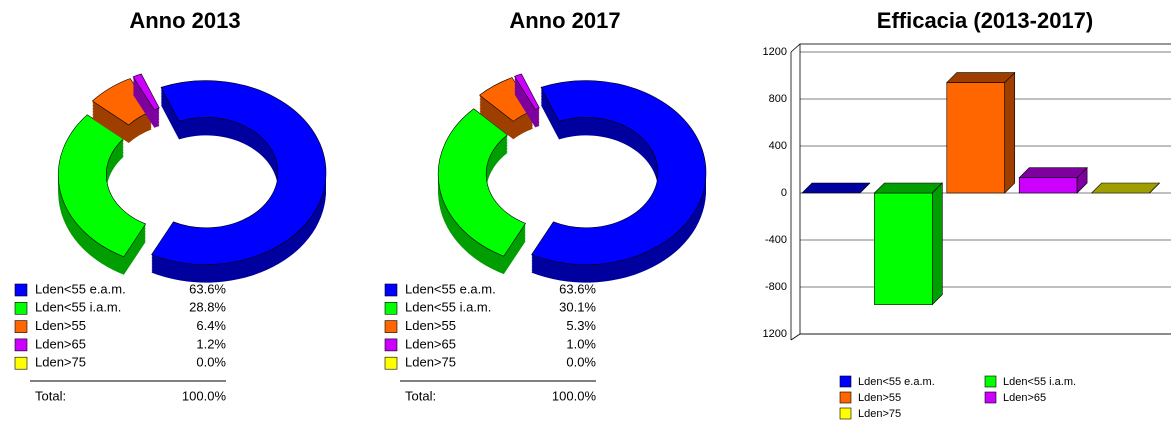 This screenshot has height=427, width=1171. What do you see at coordinates (776, 240) in the screenshot?
I see `y-tick-label: -400` at bounding box center [776, 240].